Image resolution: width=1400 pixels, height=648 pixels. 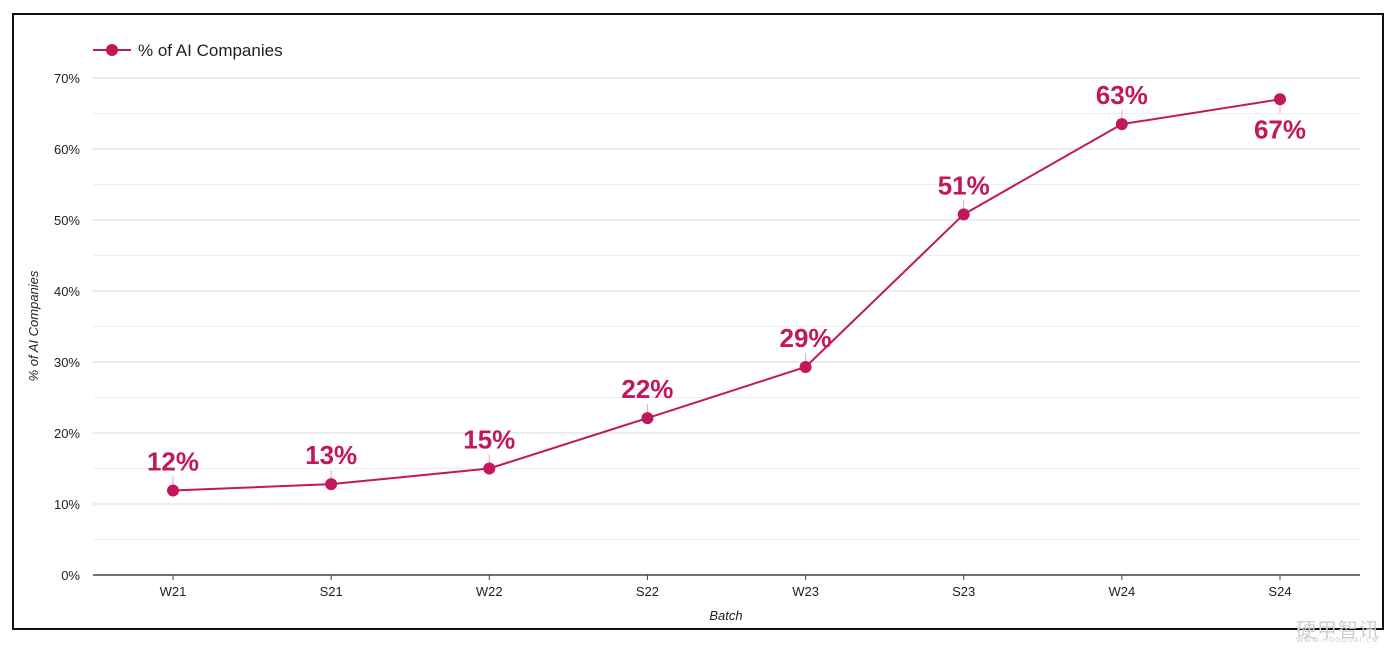 I want to click on y-tick-label: 10%, so click(x=67, y=504).